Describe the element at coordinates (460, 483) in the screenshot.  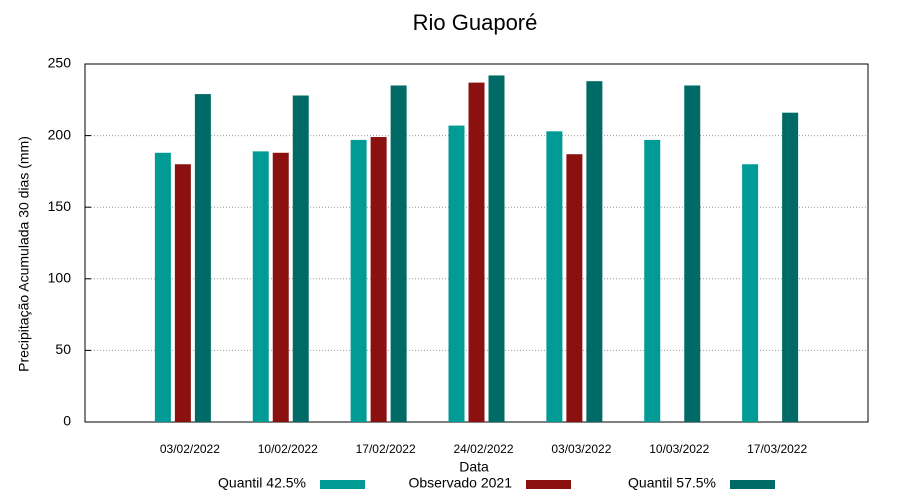
I see `legend-label: Observado 2021` at that location.